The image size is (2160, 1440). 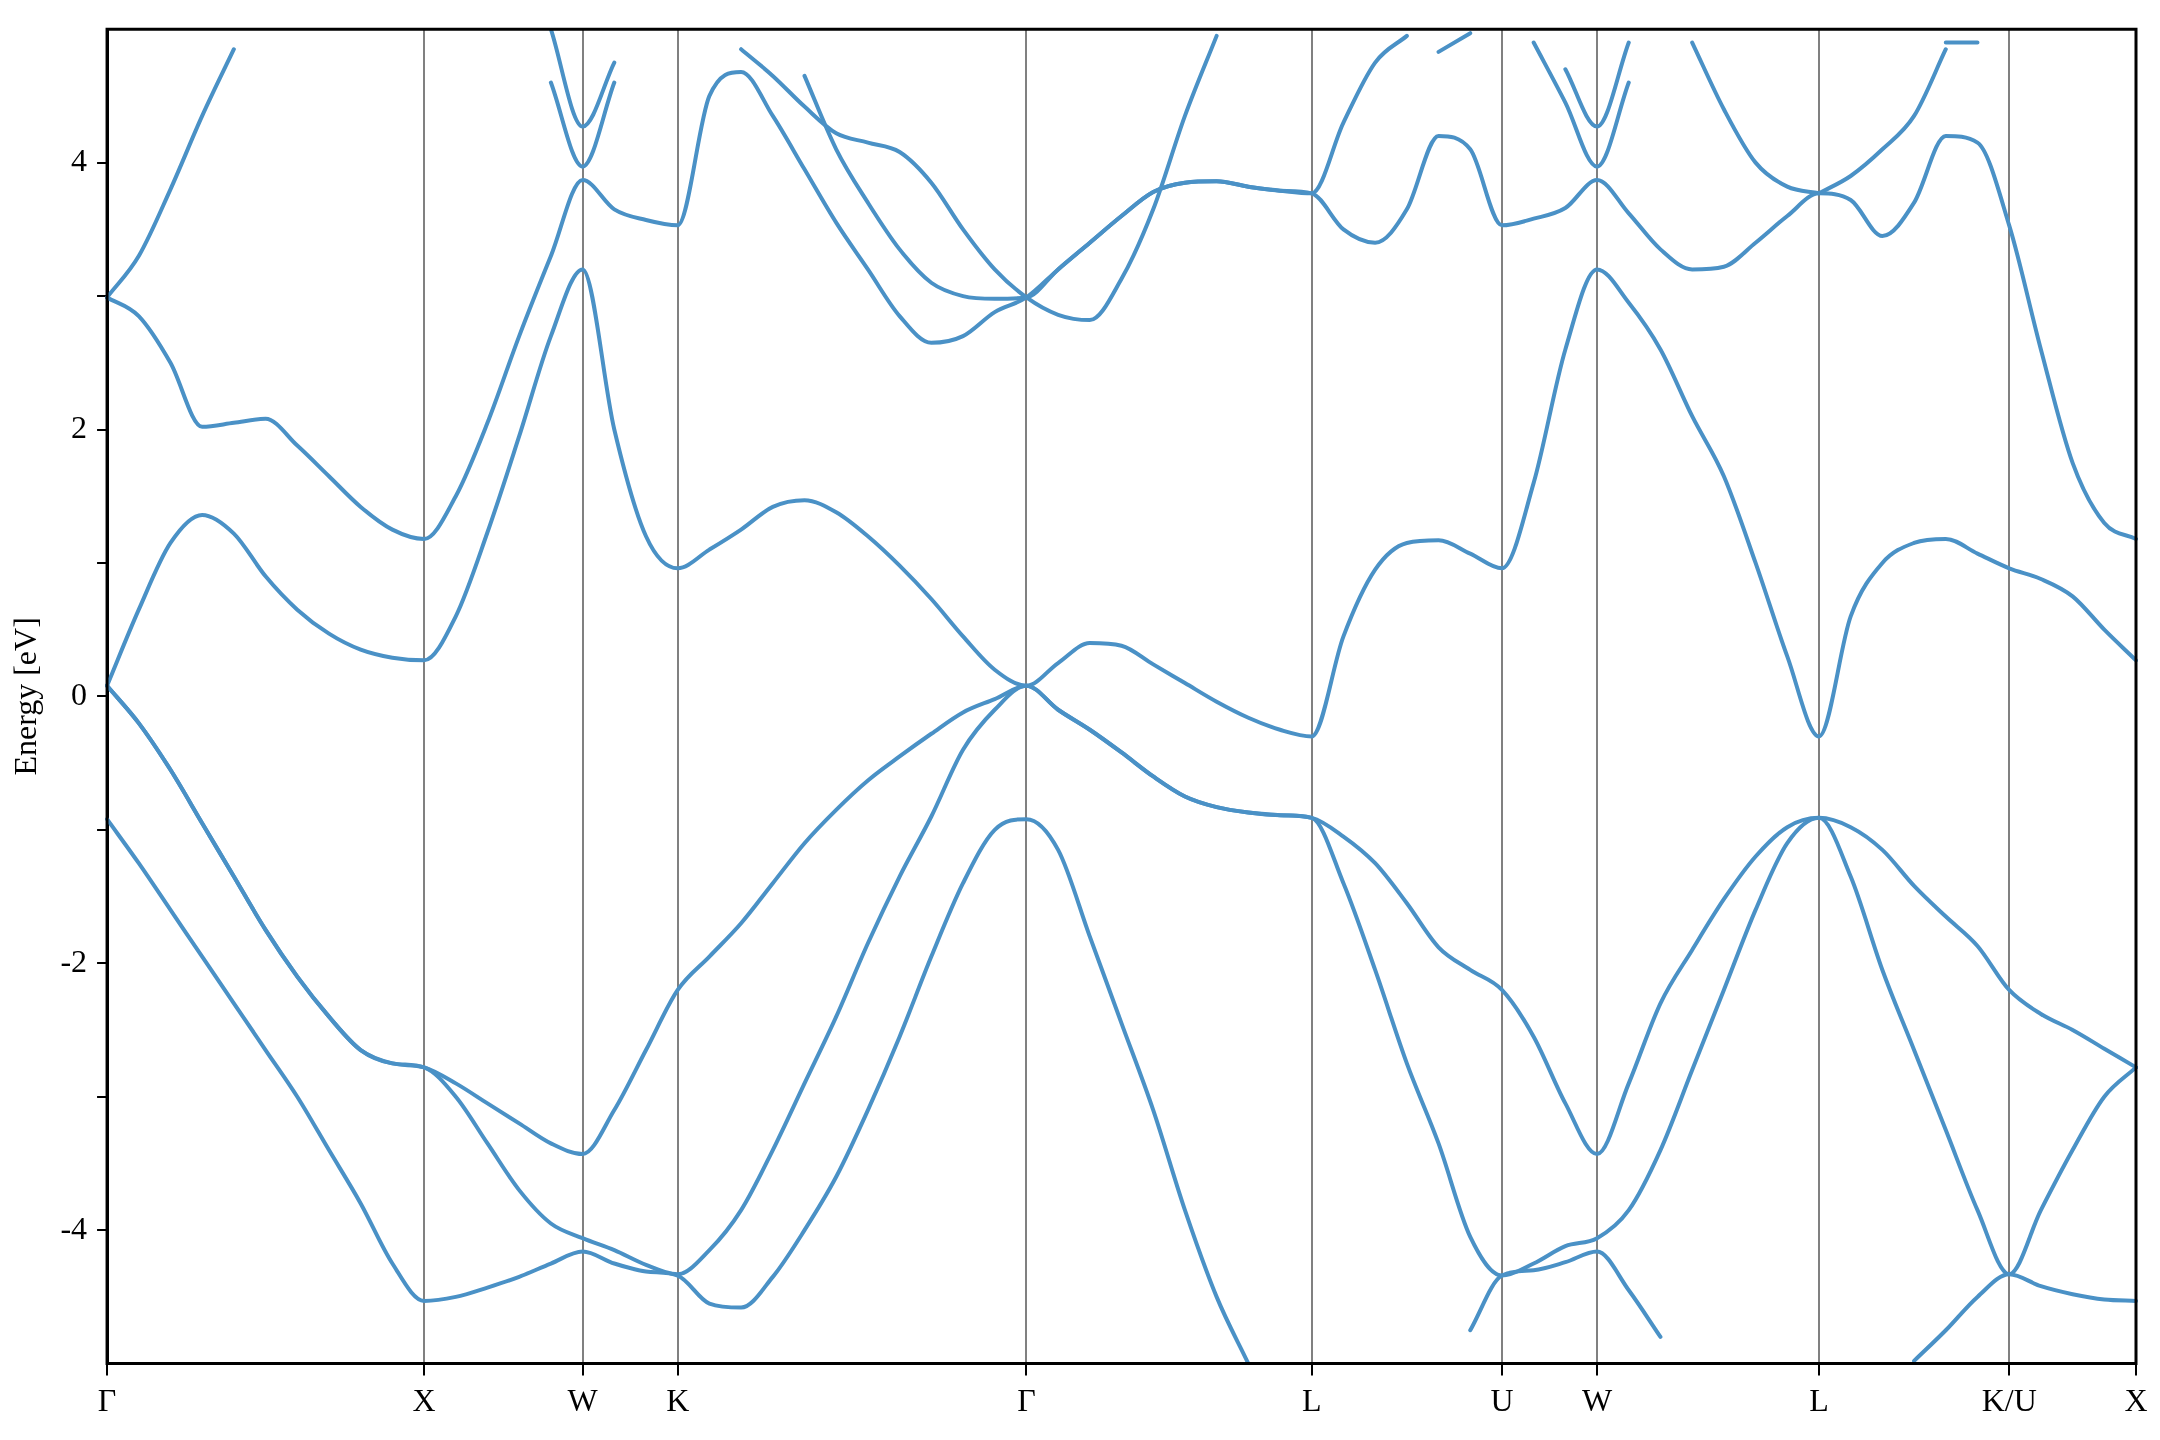 What do you see at coordinates (24, 696) in the screenshot?
I see `y-axis-title: Energy [eV]` at bounding box center [24, 696].